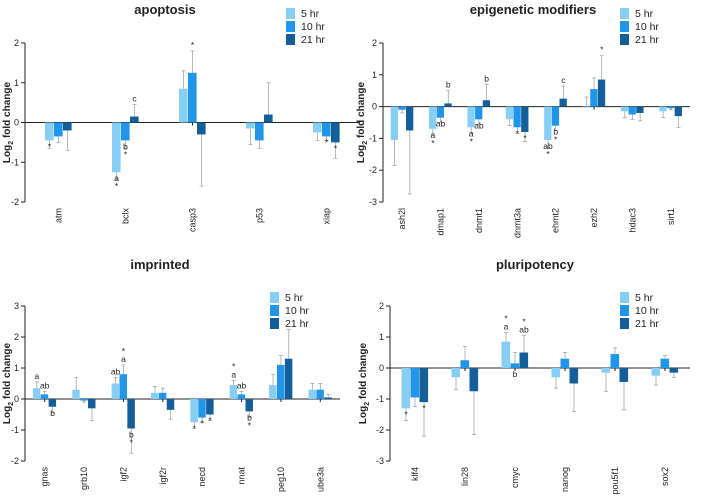  Describe the element at coordinates (563, 102) in the screenshot. I see `bar-ehmt2-21-hr` at that location.